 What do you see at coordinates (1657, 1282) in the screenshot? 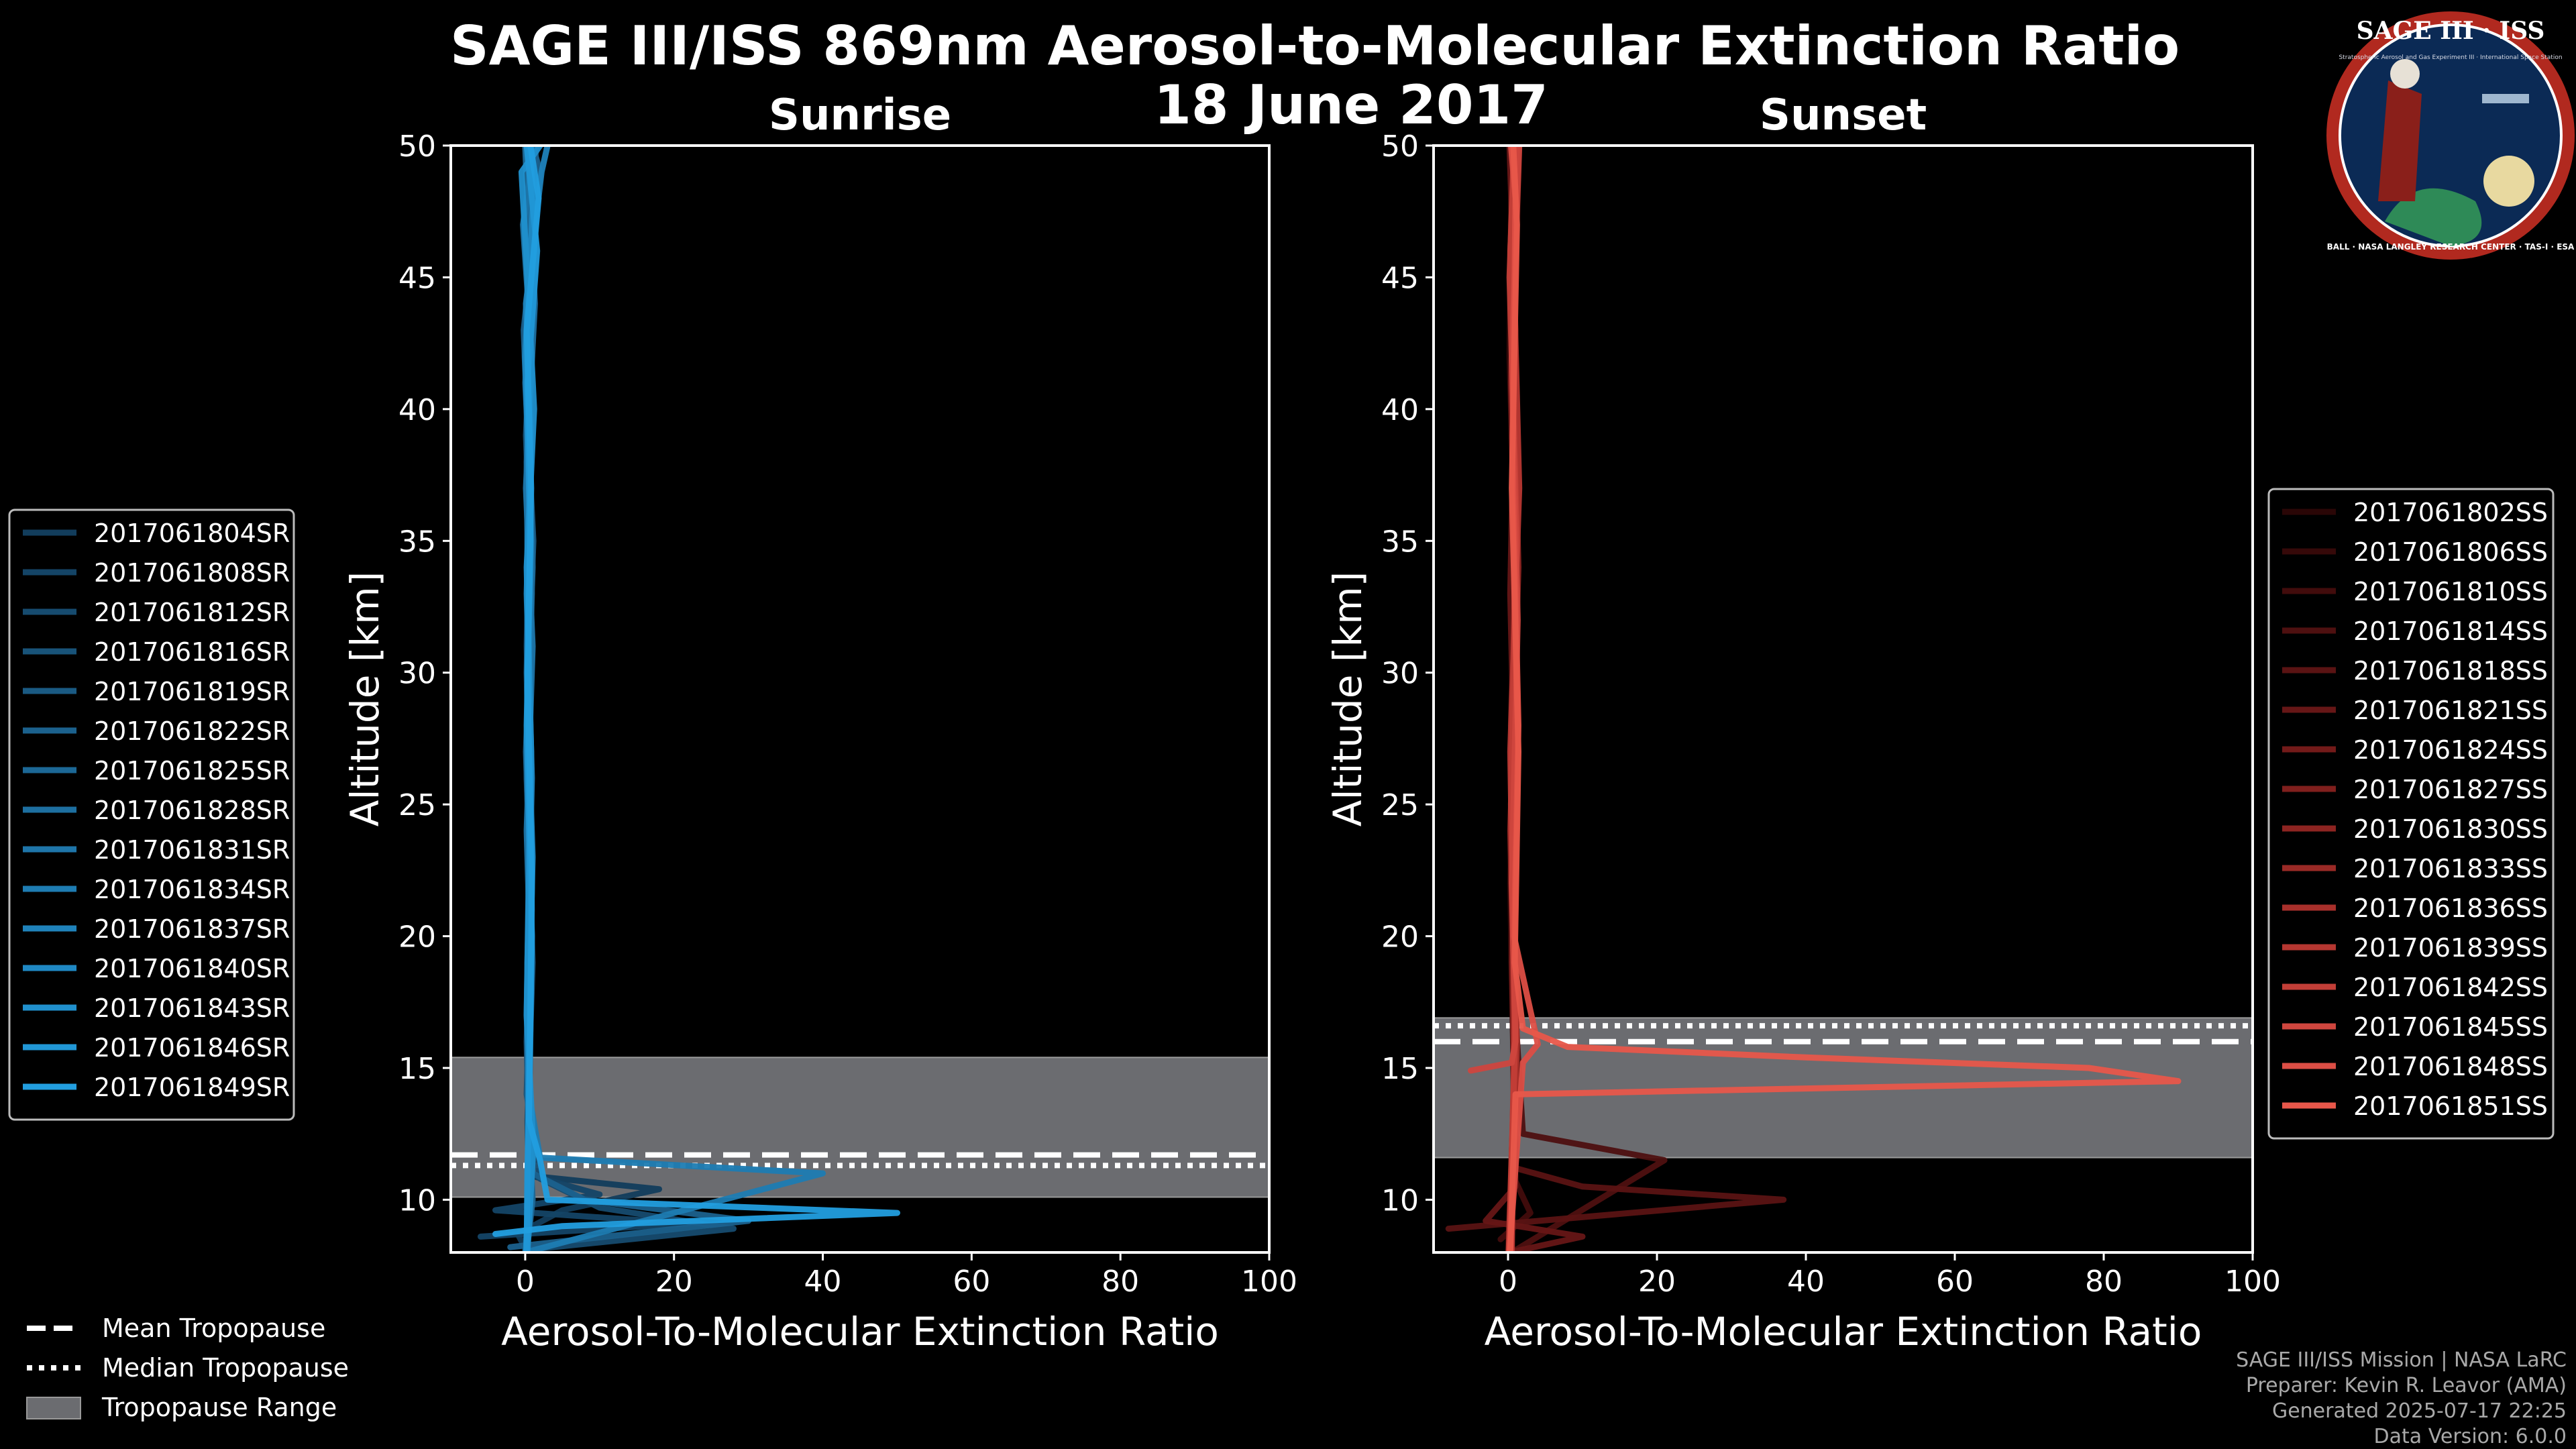
I see `sunset-x-tick-label: 20` at bounding box center [1657, 1282].